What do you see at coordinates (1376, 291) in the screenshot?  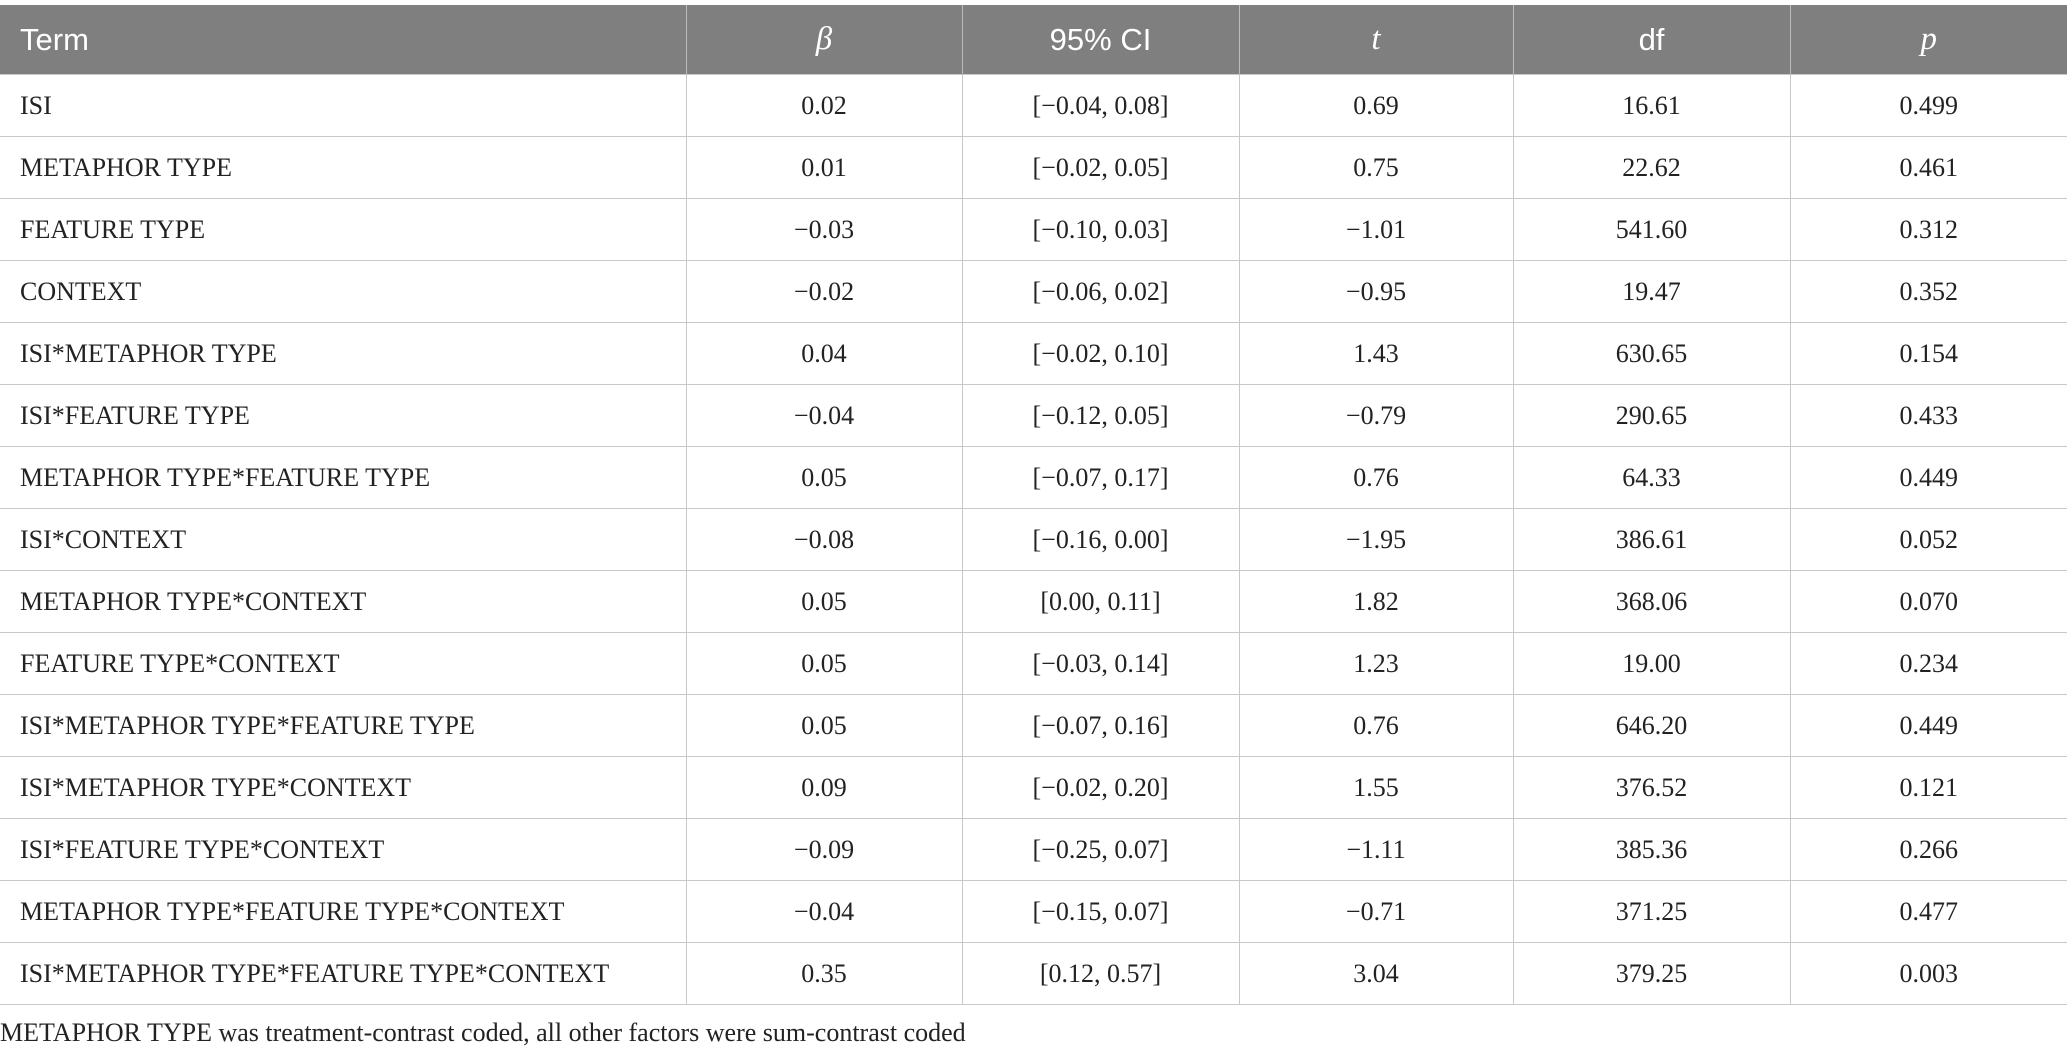 I see `value-cell: −0.95` at bounding box center [1376, 291].